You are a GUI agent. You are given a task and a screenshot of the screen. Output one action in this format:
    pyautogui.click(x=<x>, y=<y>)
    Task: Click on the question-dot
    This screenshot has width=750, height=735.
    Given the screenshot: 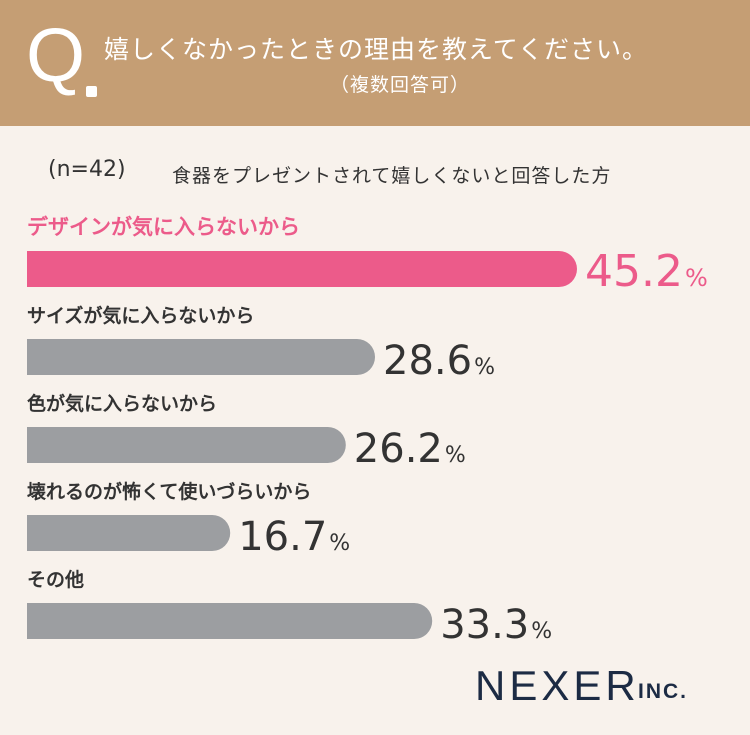 What is the action you would take?
    pyautogui.click(x=91, y=91)
    